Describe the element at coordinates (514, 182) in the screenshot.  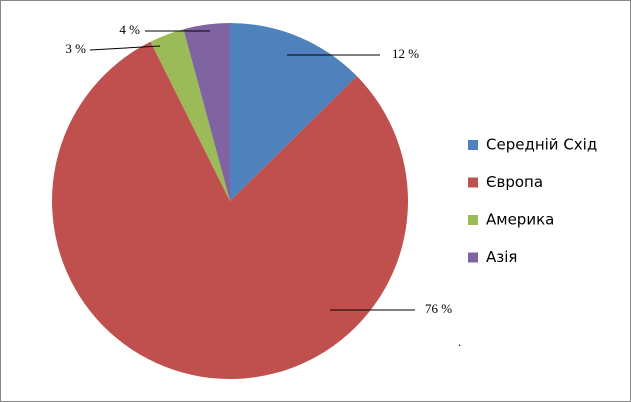
I see `legend-label: Європа` at that location.